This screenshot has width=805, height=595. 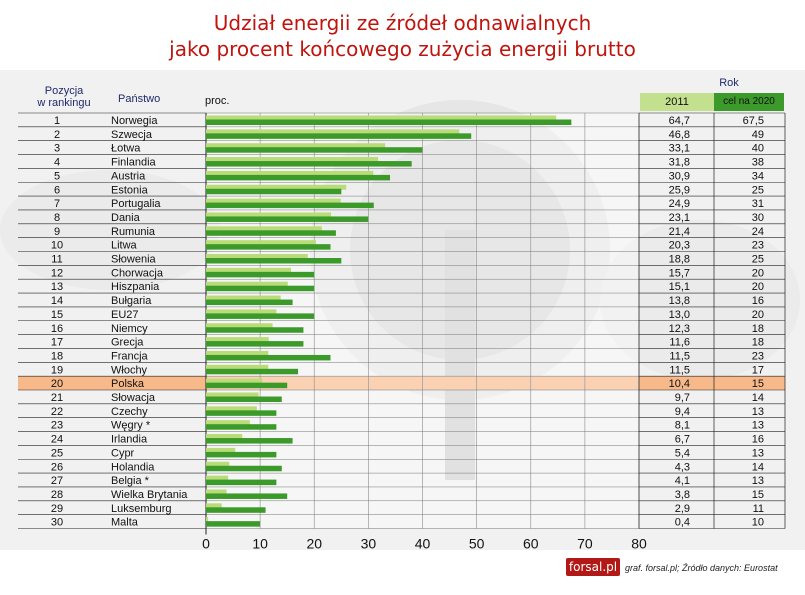 I want to click on value-2020-label: 40, so click(x=758, y=149).